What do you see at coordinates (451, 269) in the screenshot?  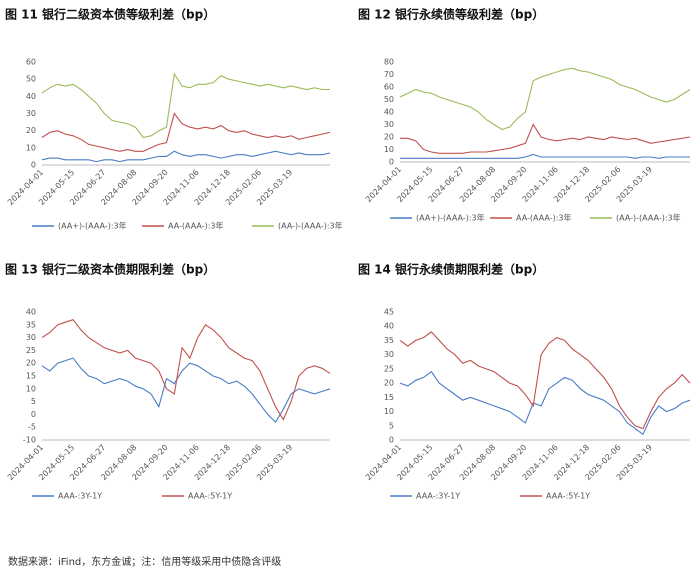 I see `chart-title: 图 14 银行永续债期限利差（bp）` at bounding box center [451, 269].